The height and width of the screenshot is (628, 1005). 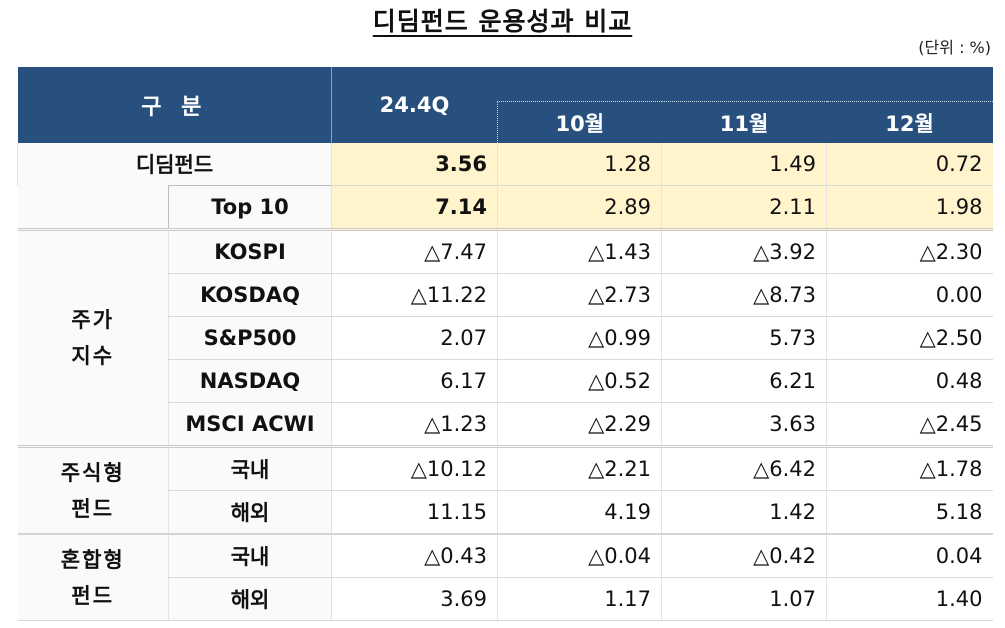 I want to click on table-row-mixed-domestic: 혼합형 펀드 국내 △0.43 △0.04 △0.42 0.04, so click(x=505, y=577).